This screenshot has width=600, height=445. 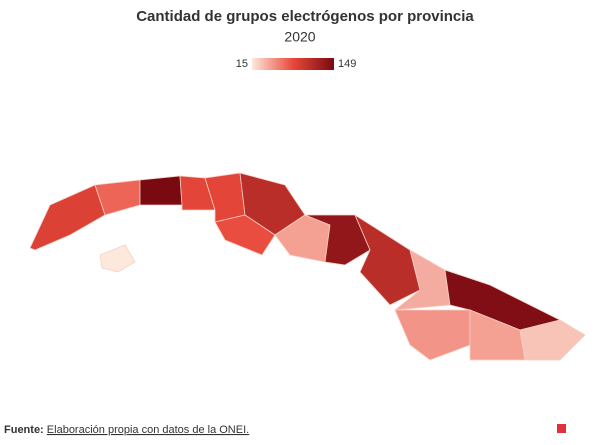 I want to click on legend-max: 149, so click(x=347, y=64).